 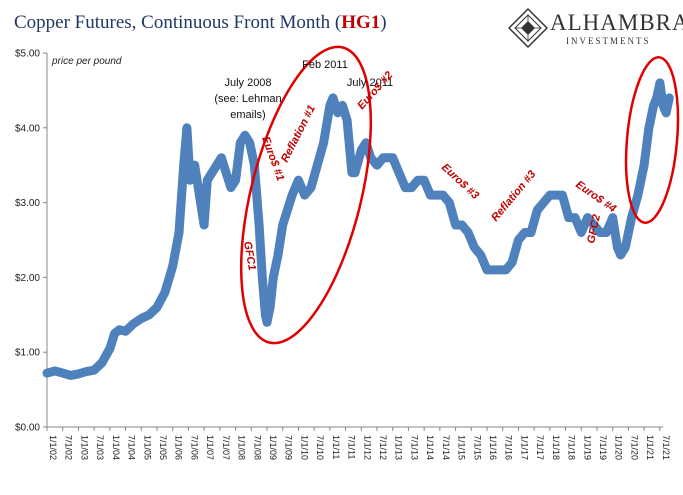 I want to click on annotation-eurodollar-4: Euro$ #4, so click(x=595, y=197).